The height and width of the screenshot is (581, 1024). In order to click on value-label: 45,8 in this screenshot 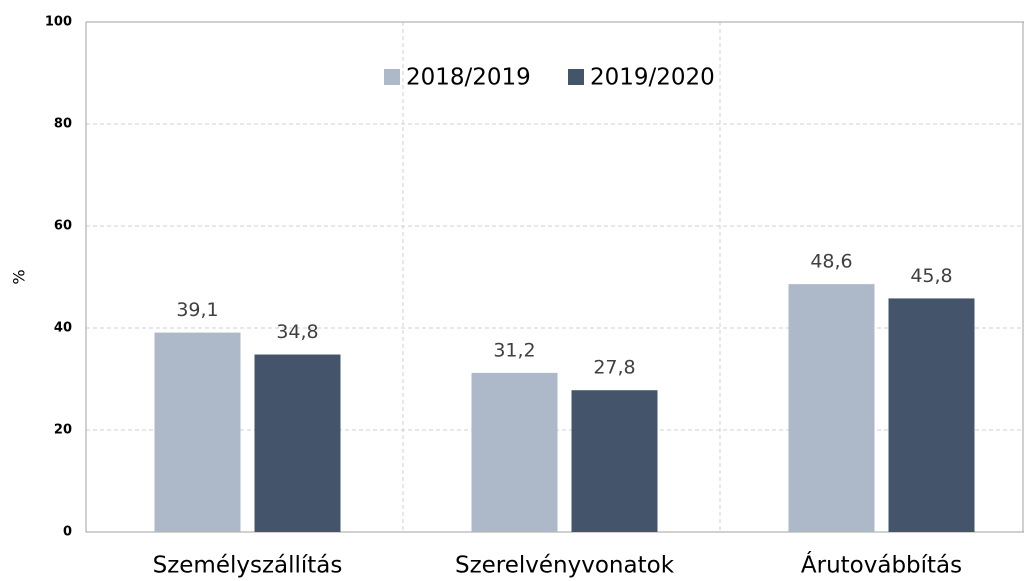, I will do `click(931, 276)`.